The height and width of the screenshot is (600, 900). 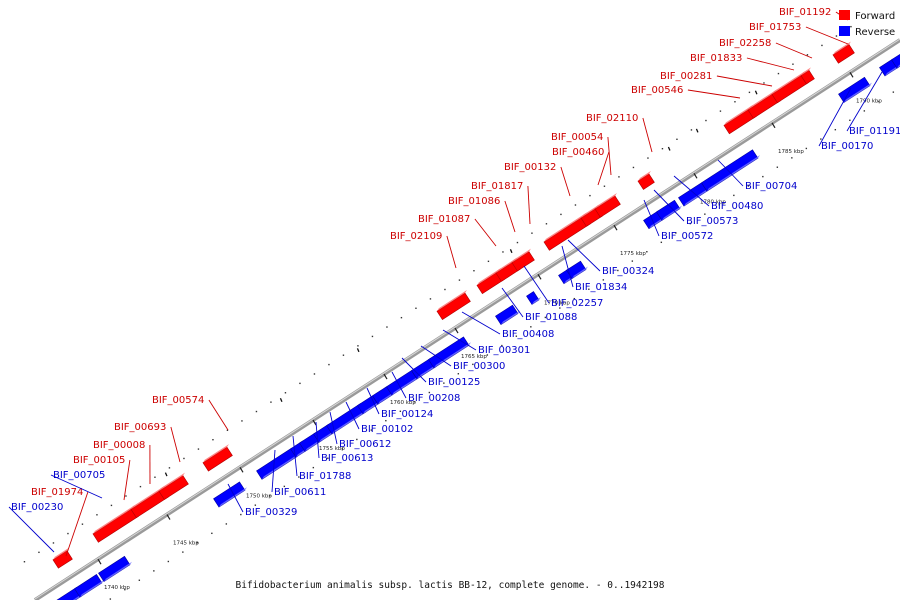 What do you see at coordinates (347, 458) in the screenshot?
I see `gene-label-text: BIF_00613` at bounding box center [347, 458].